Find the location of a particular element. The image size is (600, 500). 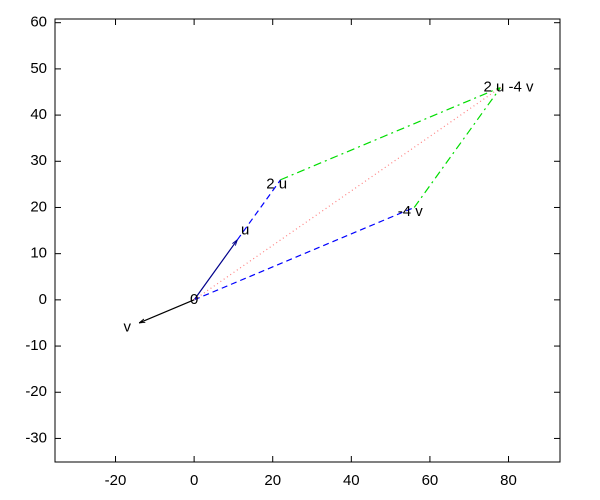

point-label: 2 u -4 v is located at coordinates (509, 86).